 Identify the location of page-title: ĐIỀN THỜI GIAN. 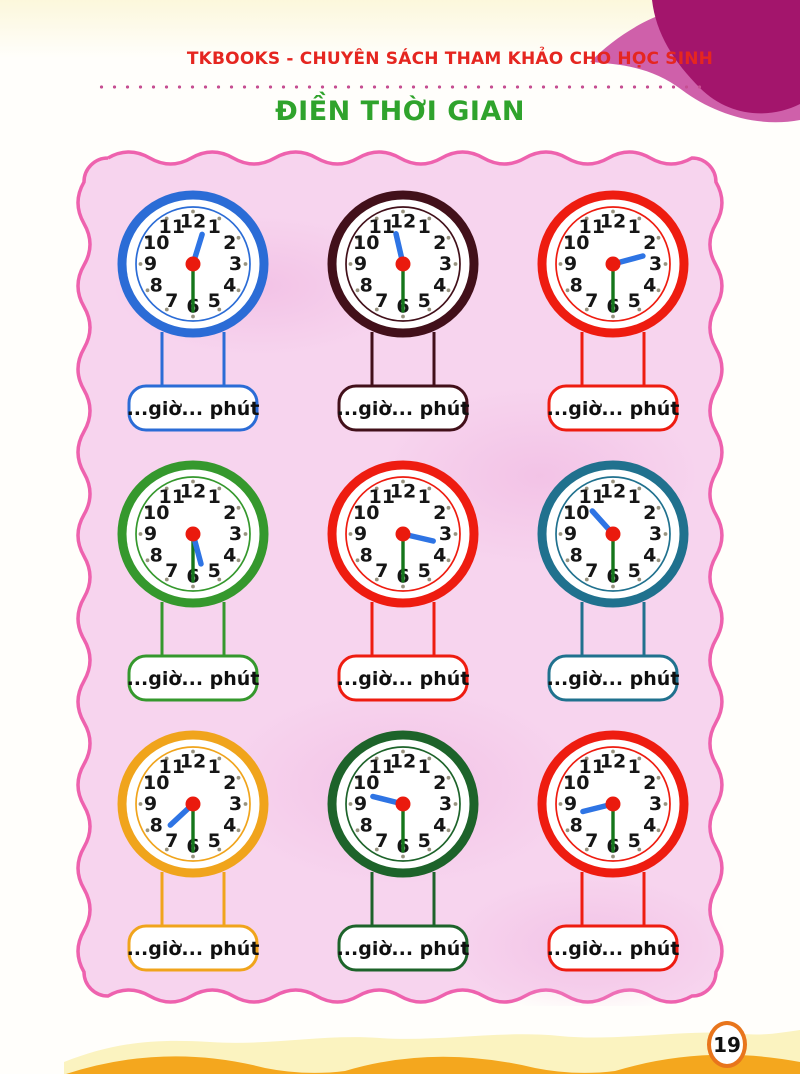
(400, 111).